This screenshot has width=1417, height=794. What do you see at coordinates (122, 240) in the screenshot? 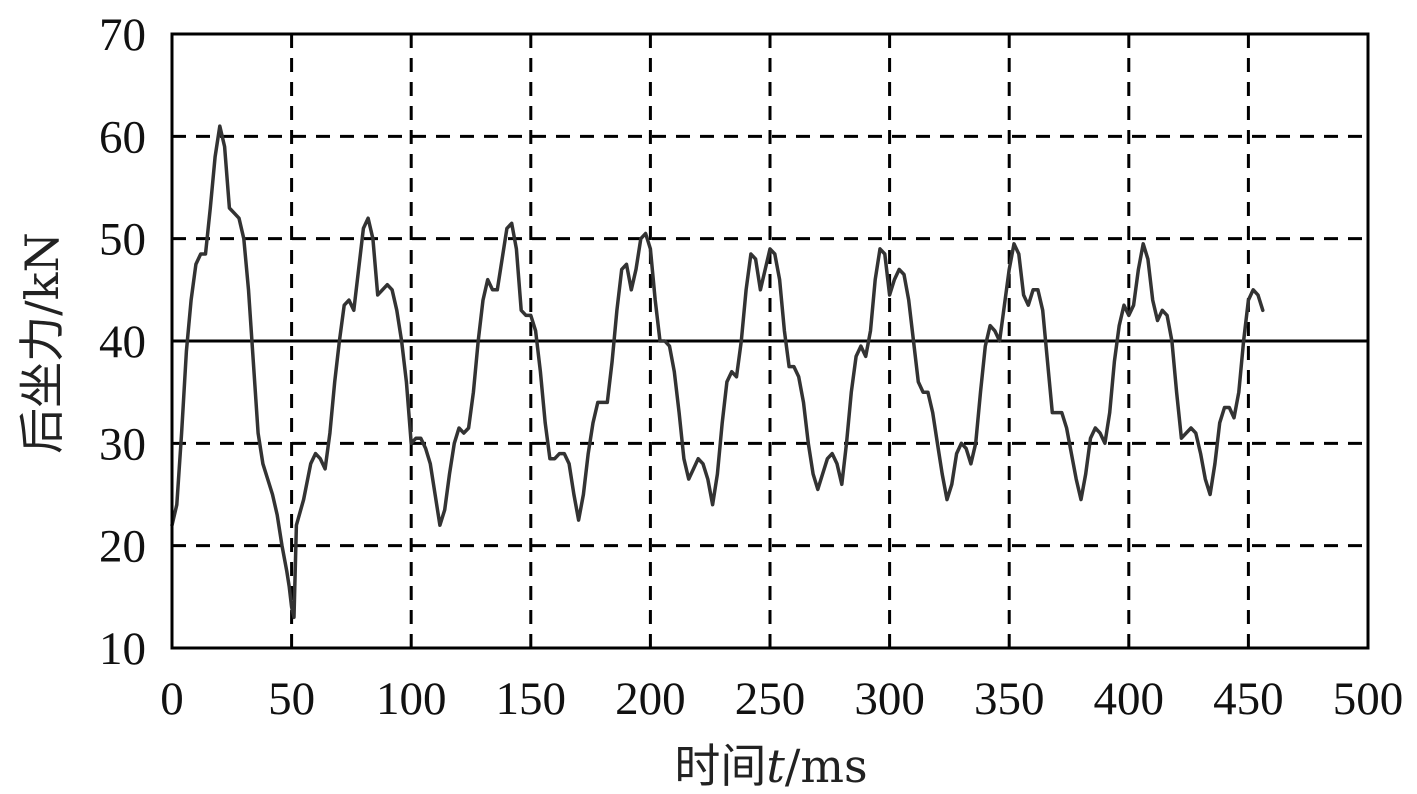
I see `y-tick-label: 50` at bounding box center [122, 240].